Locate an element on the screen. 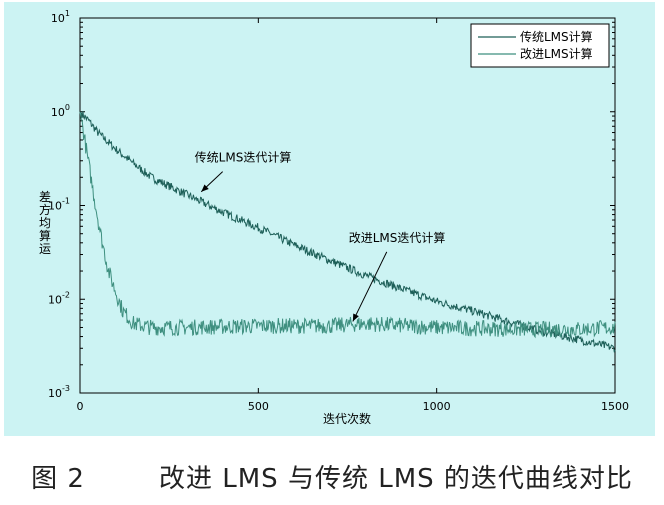 Image resolution: width=664 pixels, height=505 pixels. y-tick-label: 10⁰ is located at coordinates (60, 111).